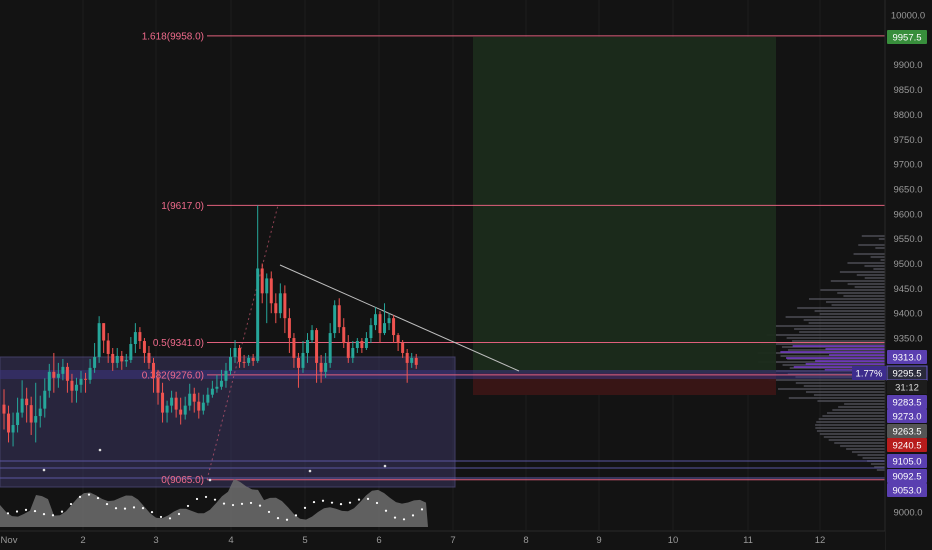 This screenshot has width=932, height=550. Describe the element at coordinates (182, 206) in the screenshot. I see `fib-level-label: 1(9617.0)` at that location.